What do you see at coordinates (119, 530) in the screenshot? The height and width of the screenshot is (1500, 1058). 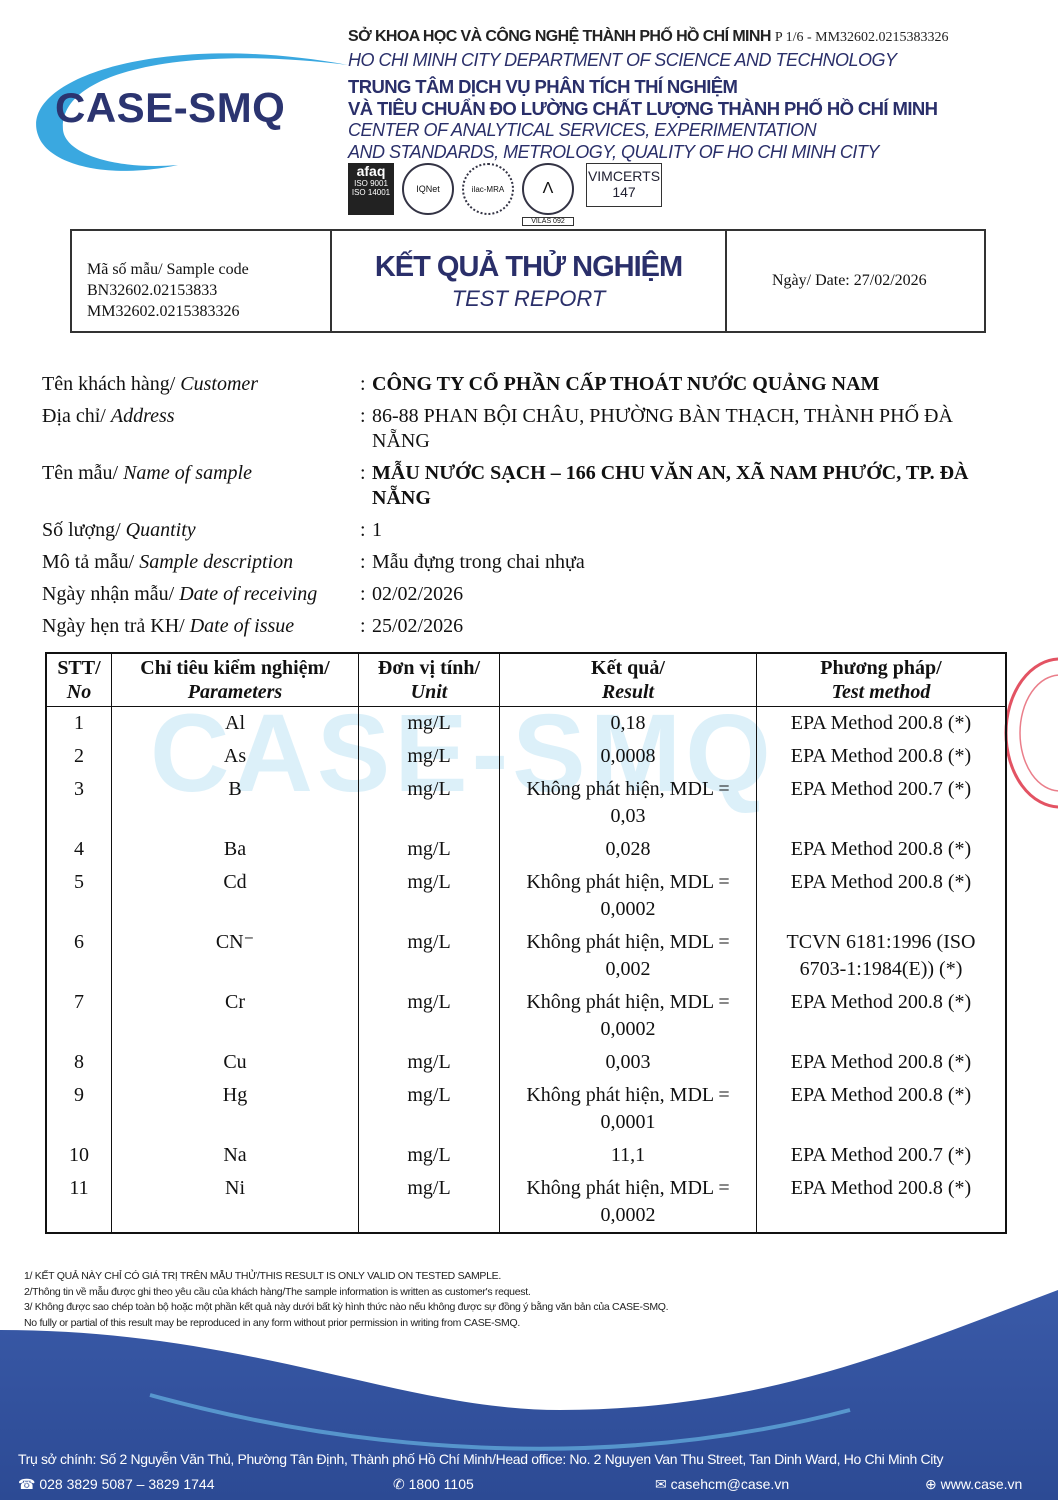 I see `info-label: Số lượng/ Quantity` at bounding box center [119, 530].